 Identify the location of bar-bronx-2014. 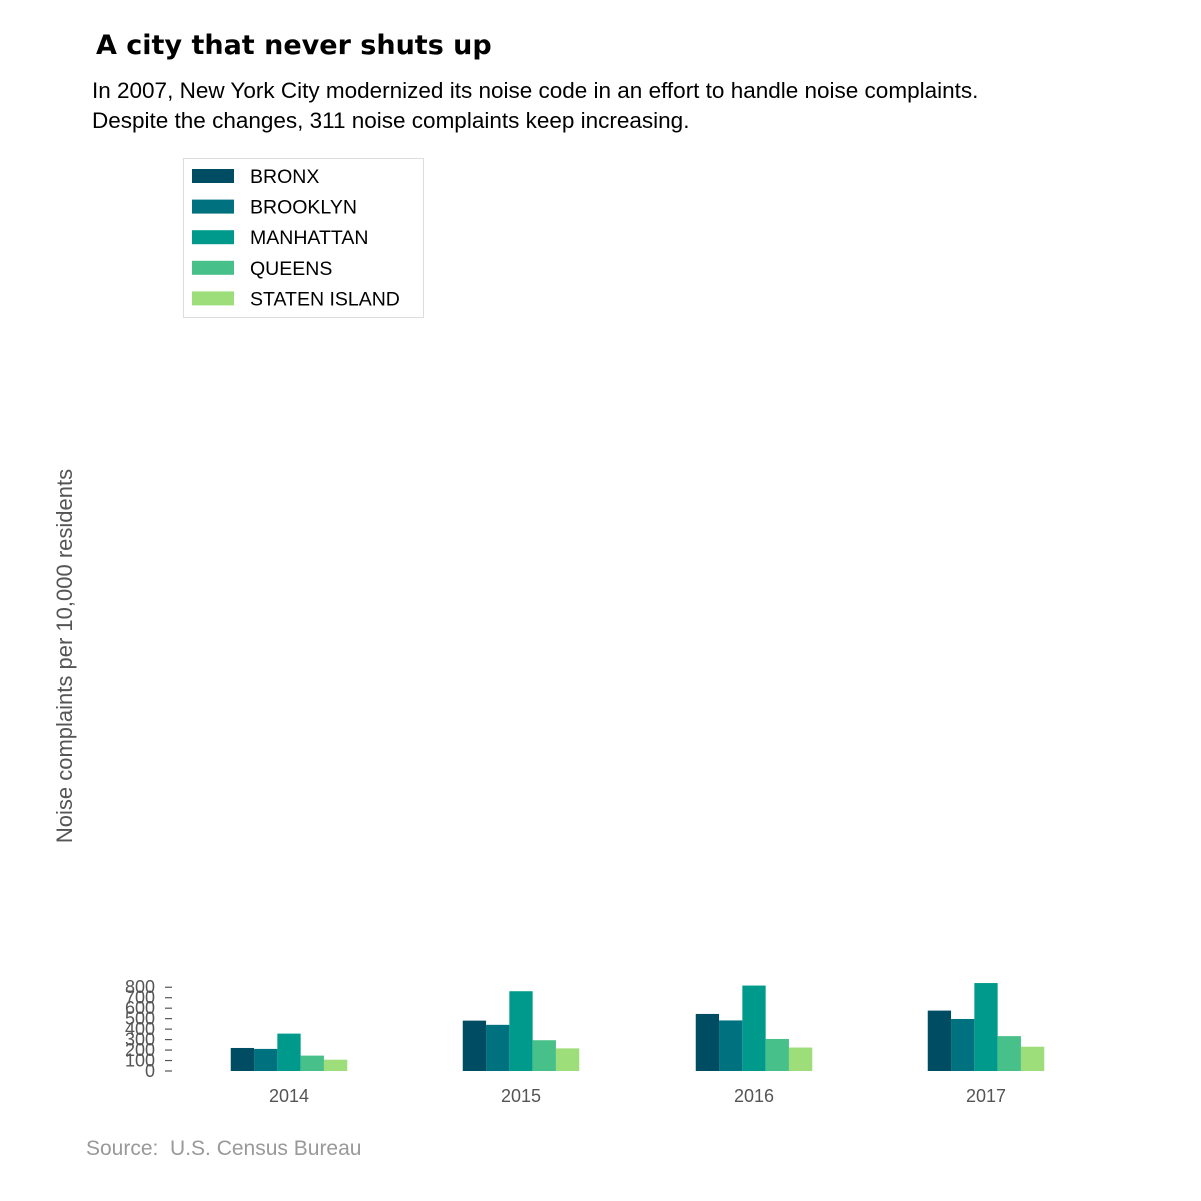
(242, 1059).